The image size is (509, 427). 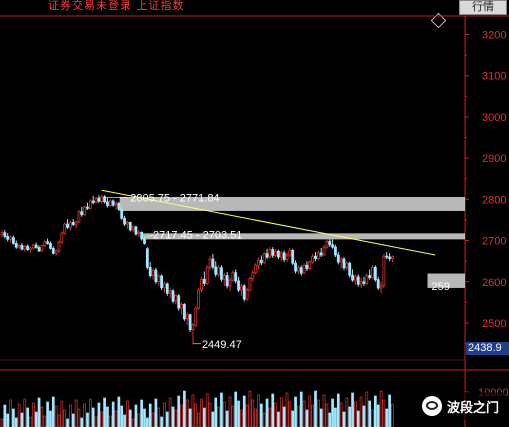 I want to click on title-bar: 证券交易未登录 上证指数 行情, so click(x=254, y=7).